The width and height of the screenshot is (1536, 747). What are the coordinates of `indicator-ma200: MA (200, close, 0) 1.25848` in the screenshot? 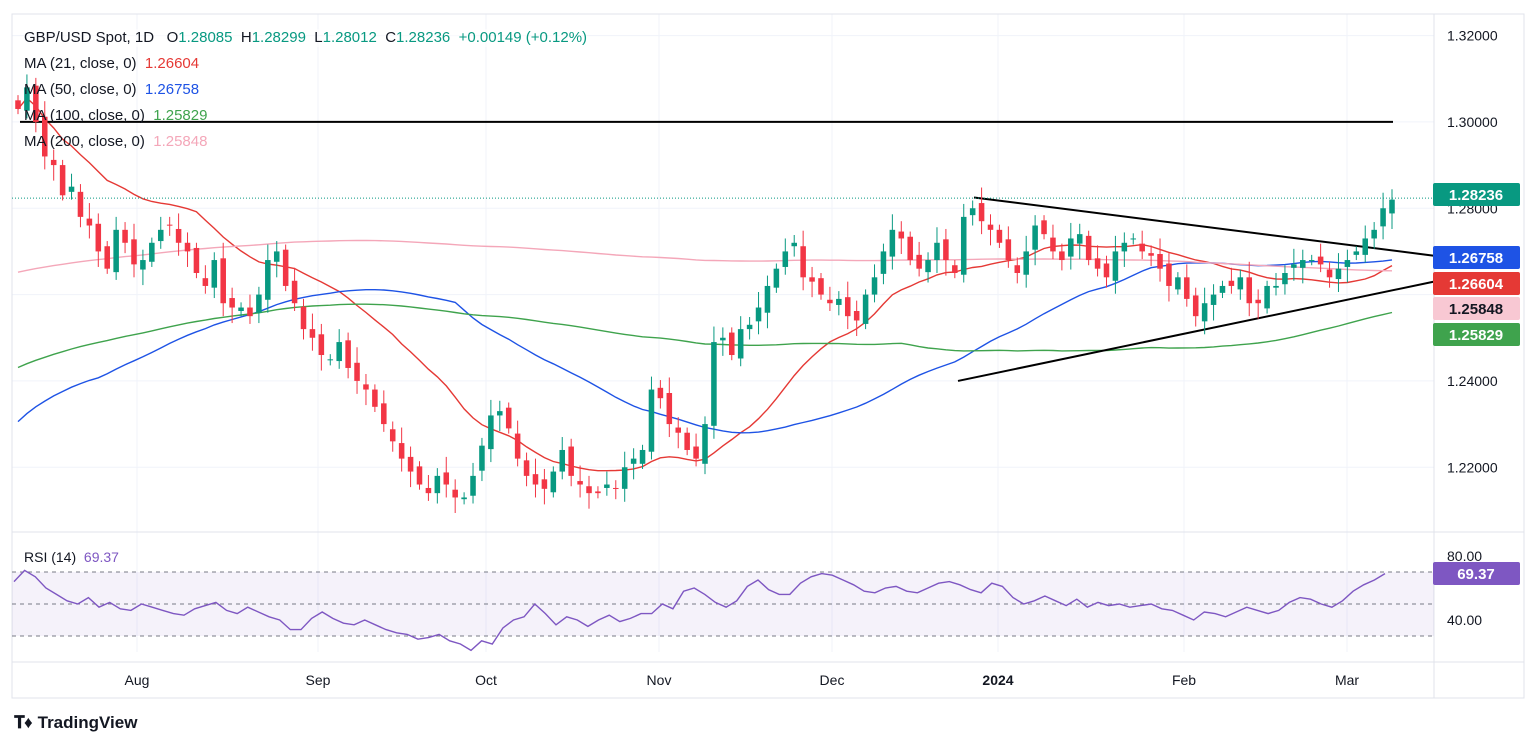 It's located at (115, 142).